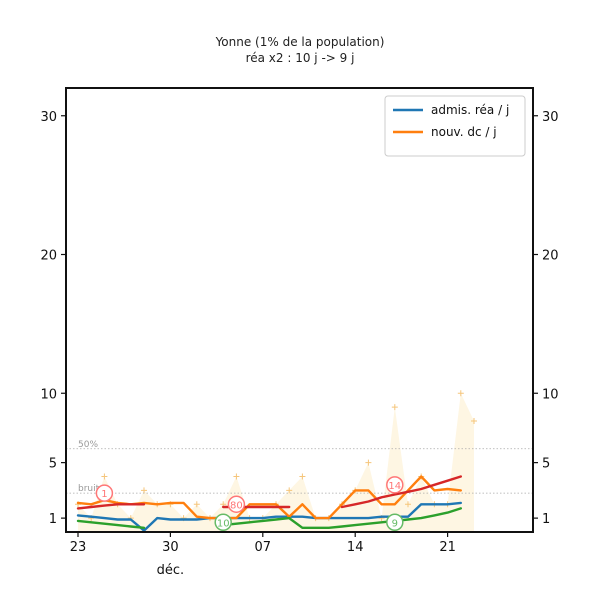 This screenshot has width=600, height=604. I want to click on x-tick-label: 14, so click(355, 547).